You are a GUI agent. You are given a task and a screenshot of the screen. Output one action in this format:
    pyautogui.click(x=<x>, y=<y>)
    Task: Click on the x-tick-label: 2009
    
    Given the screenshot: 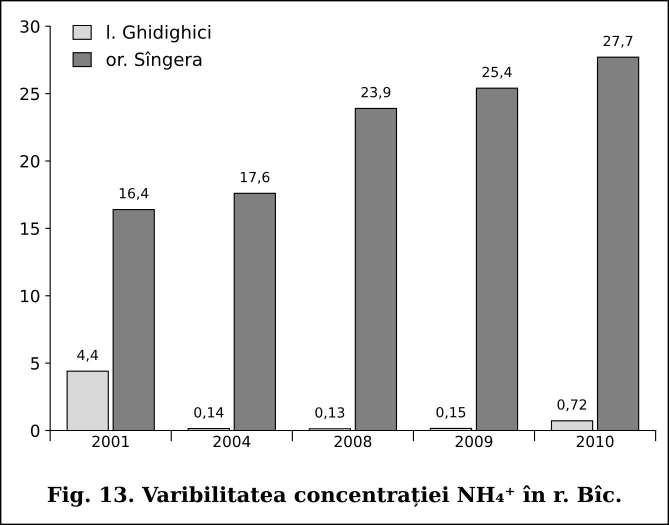 What is the action you would take?
    pyautogui.click(x=474, y=442)
    